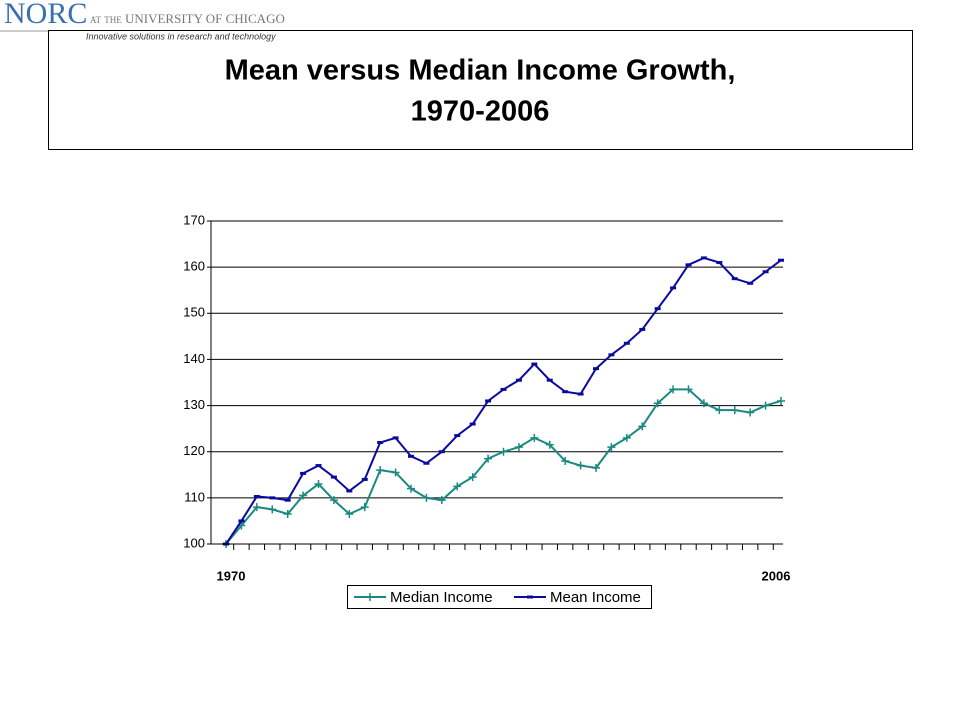 The image size is (960, 720). I want to click on legend-box, so click(499, 597).